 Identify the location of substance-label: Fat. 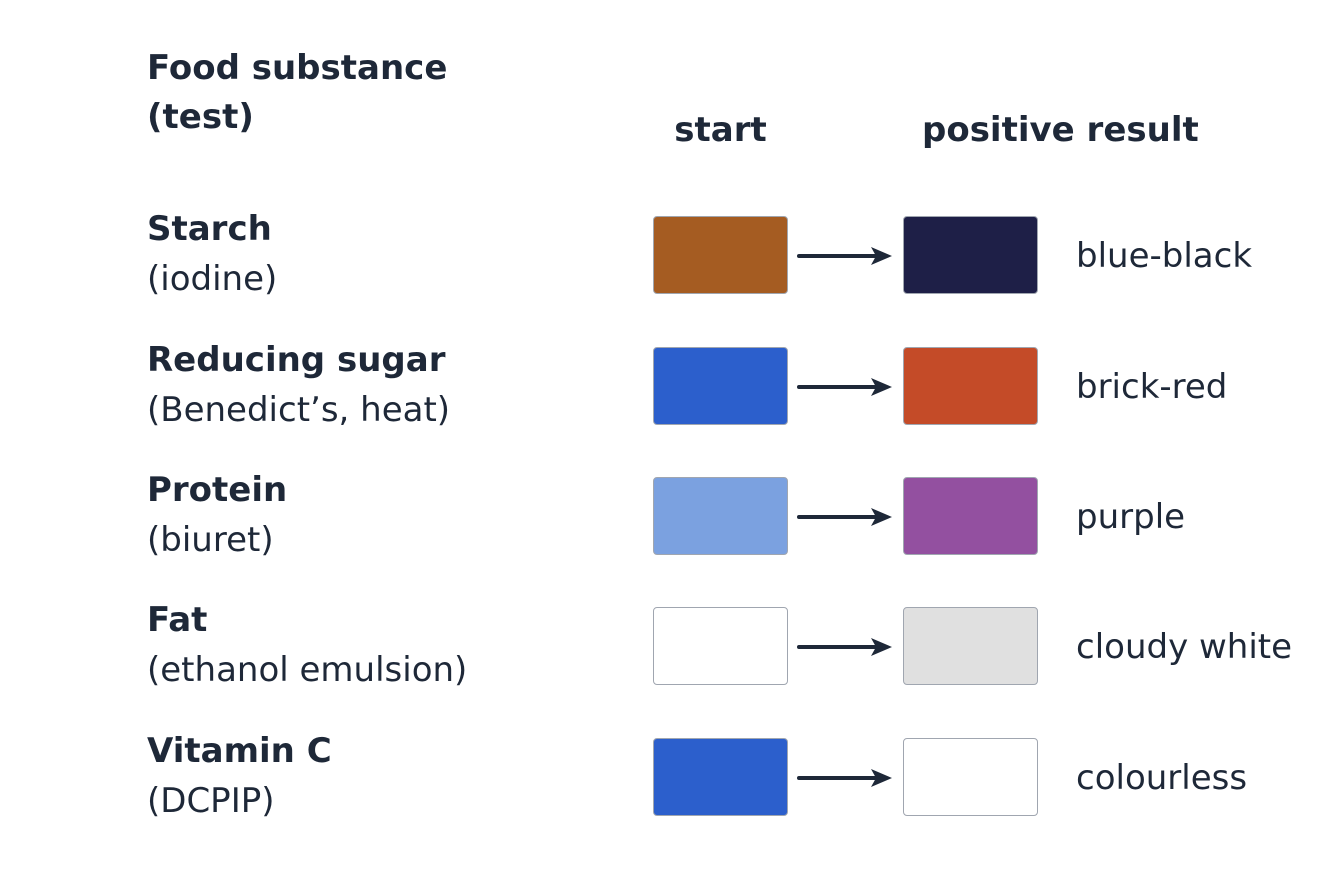
(177, 620).